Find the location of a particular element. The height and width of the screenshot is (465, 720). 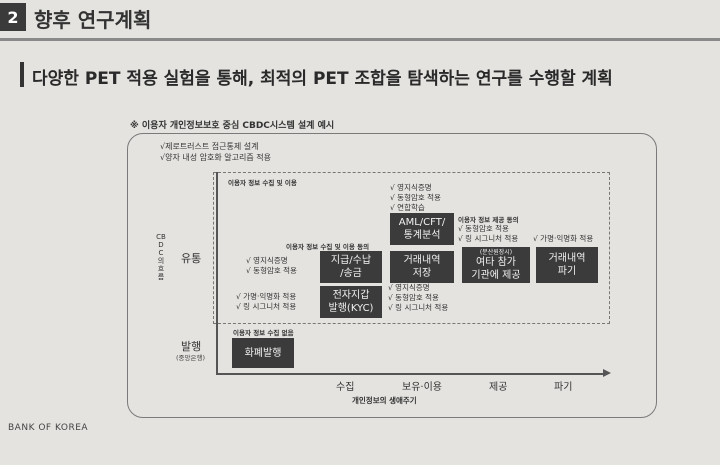

y-axis is located at coordinates (217, 273).